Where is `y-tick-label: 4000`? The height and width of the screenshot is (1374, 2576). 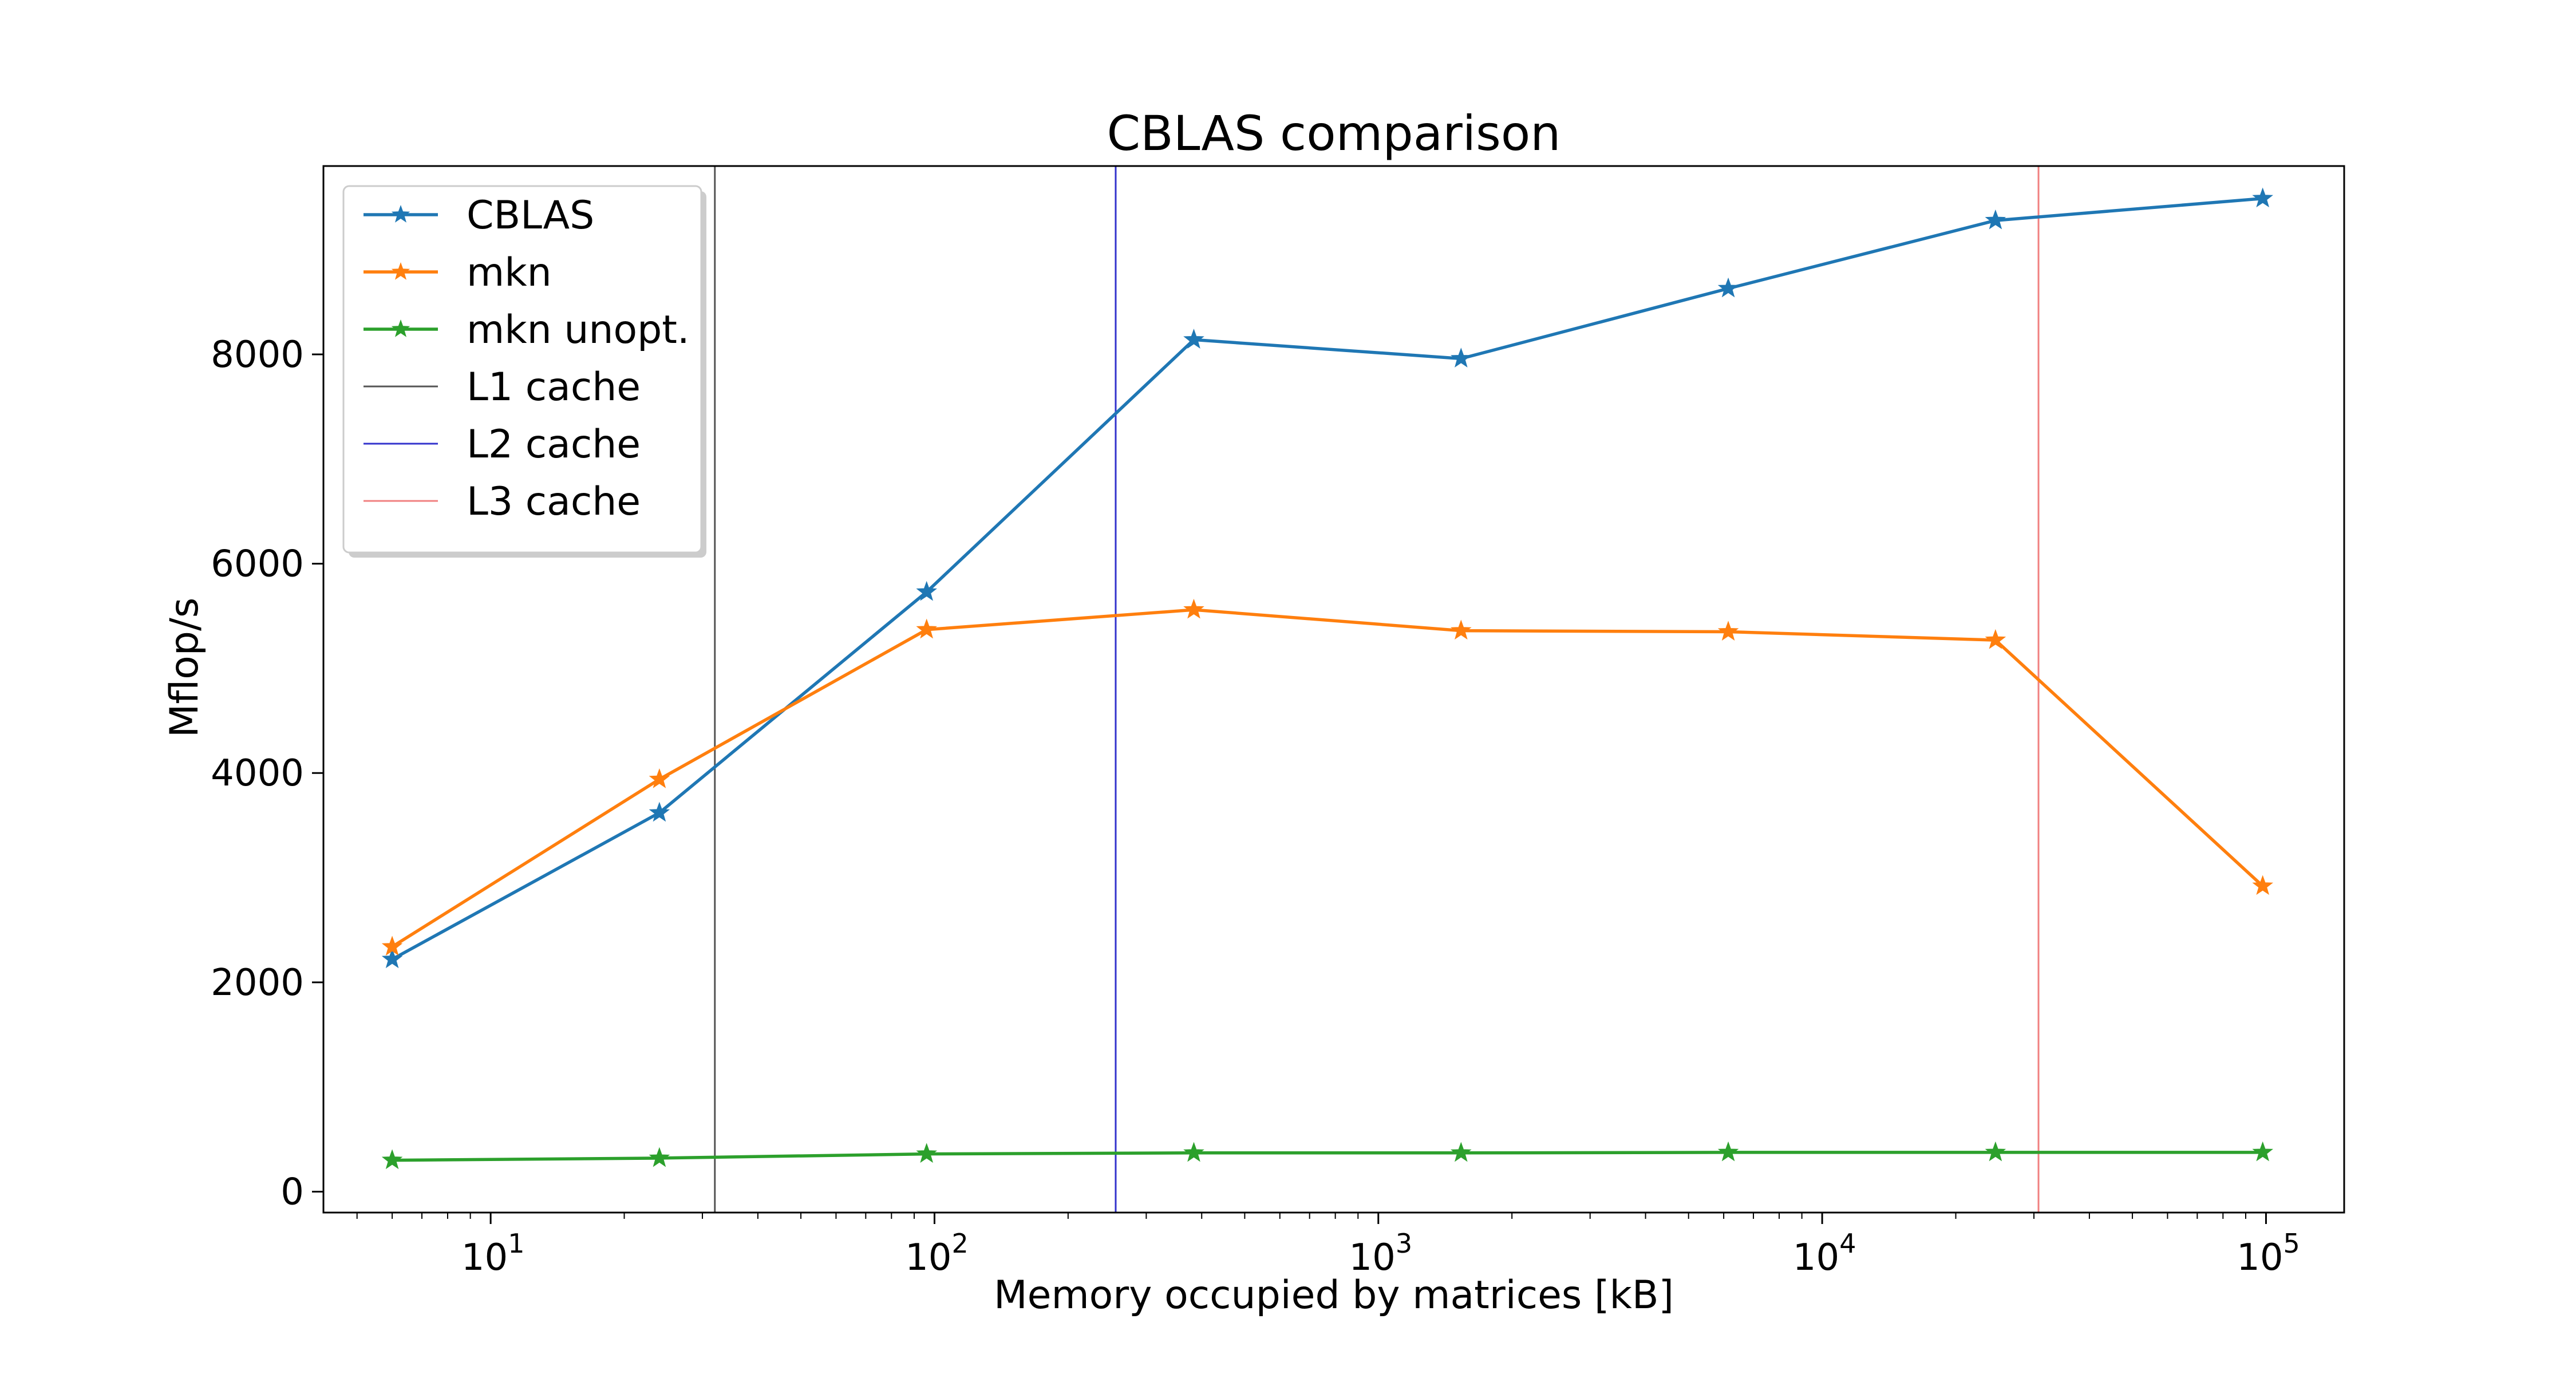
y-tick-label: 4000 is located at coordinates (257, 774).